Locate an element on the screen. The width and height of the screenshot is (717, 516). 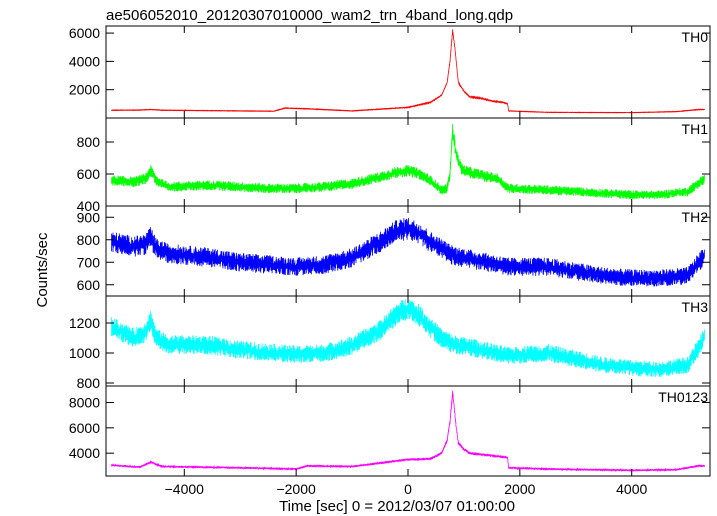
x-tick-label: 2000 is located at coordinates (519, 489).